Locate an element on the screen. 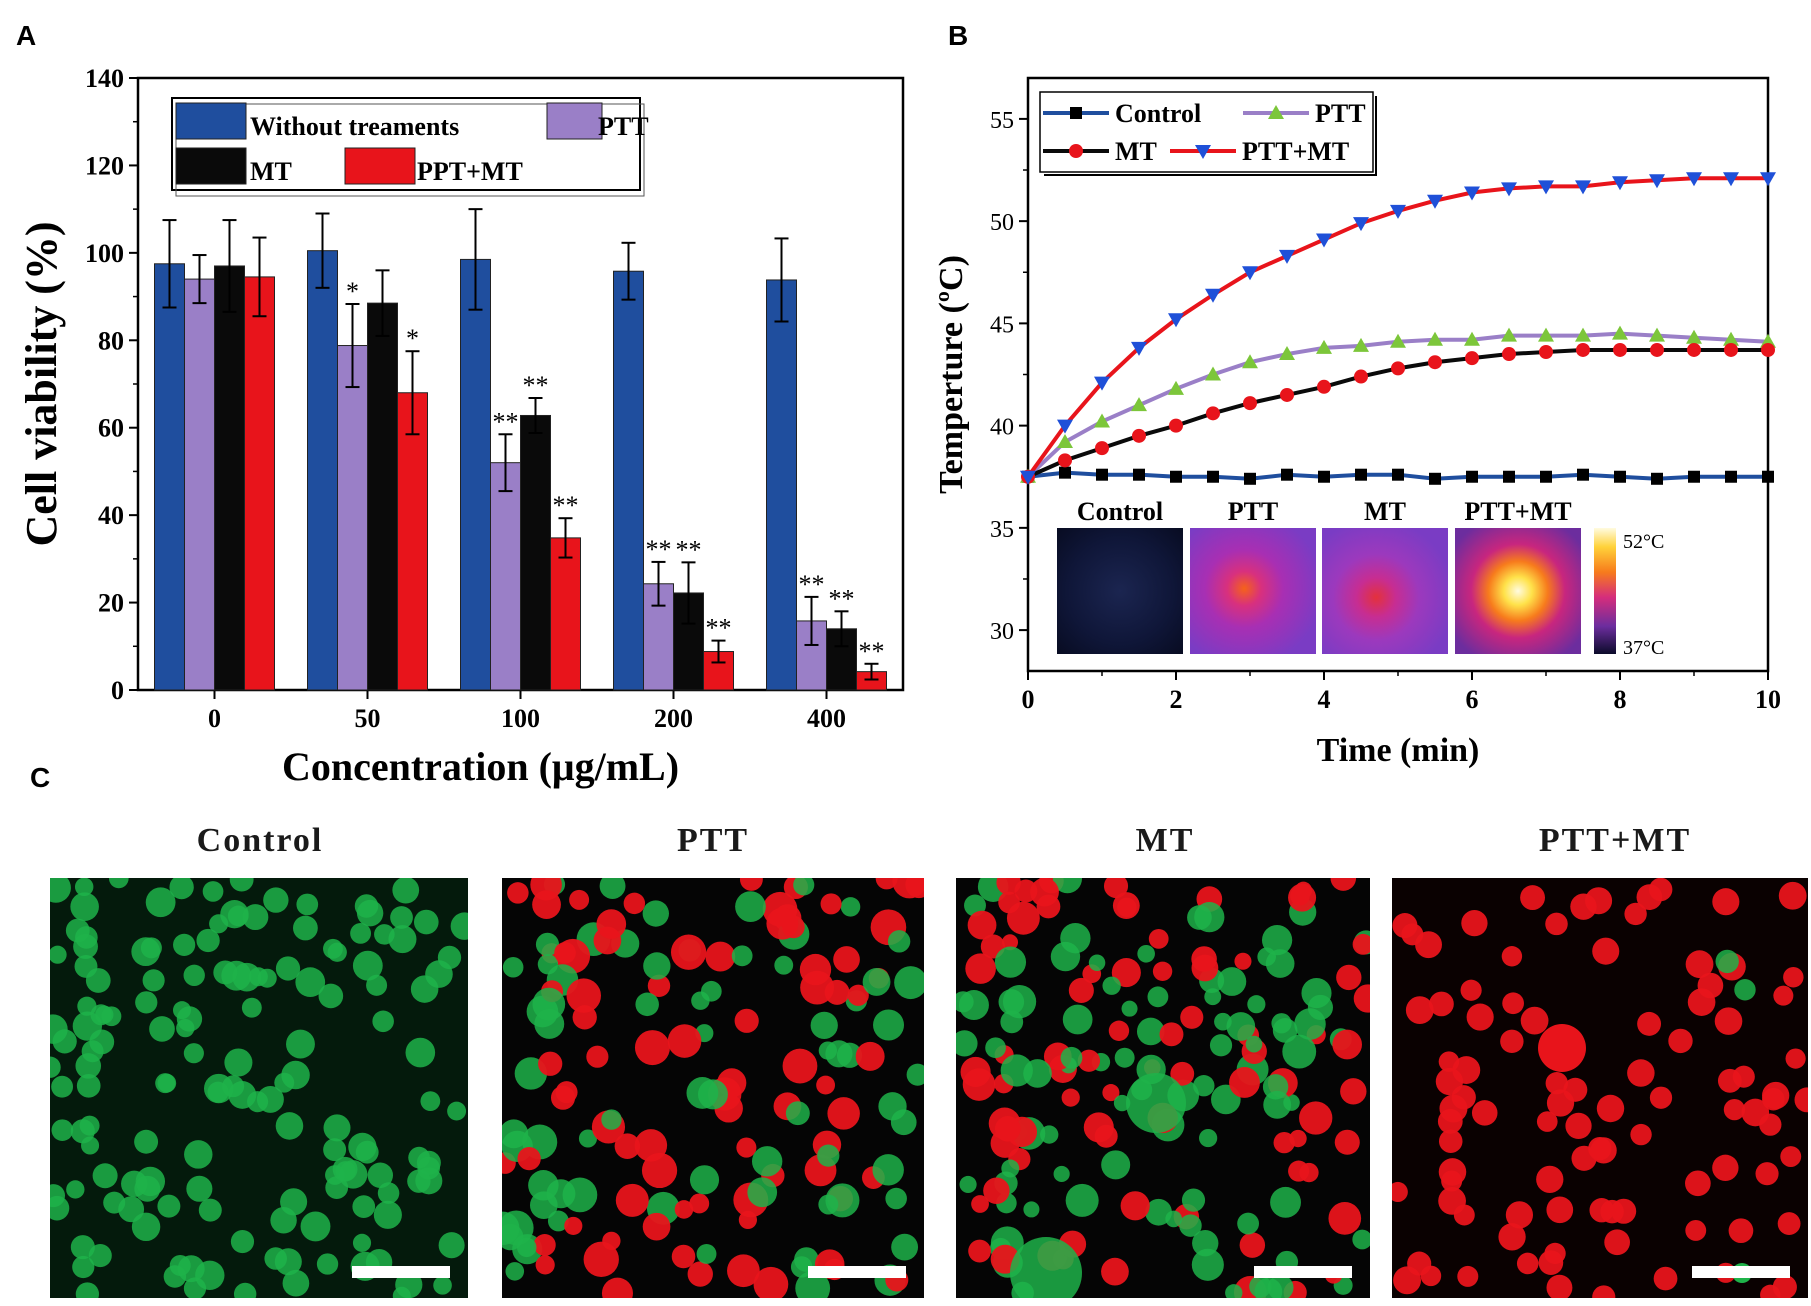 The image size is (1811, 1306). legend-label: Without treaments is located at coordinates (354, 126).